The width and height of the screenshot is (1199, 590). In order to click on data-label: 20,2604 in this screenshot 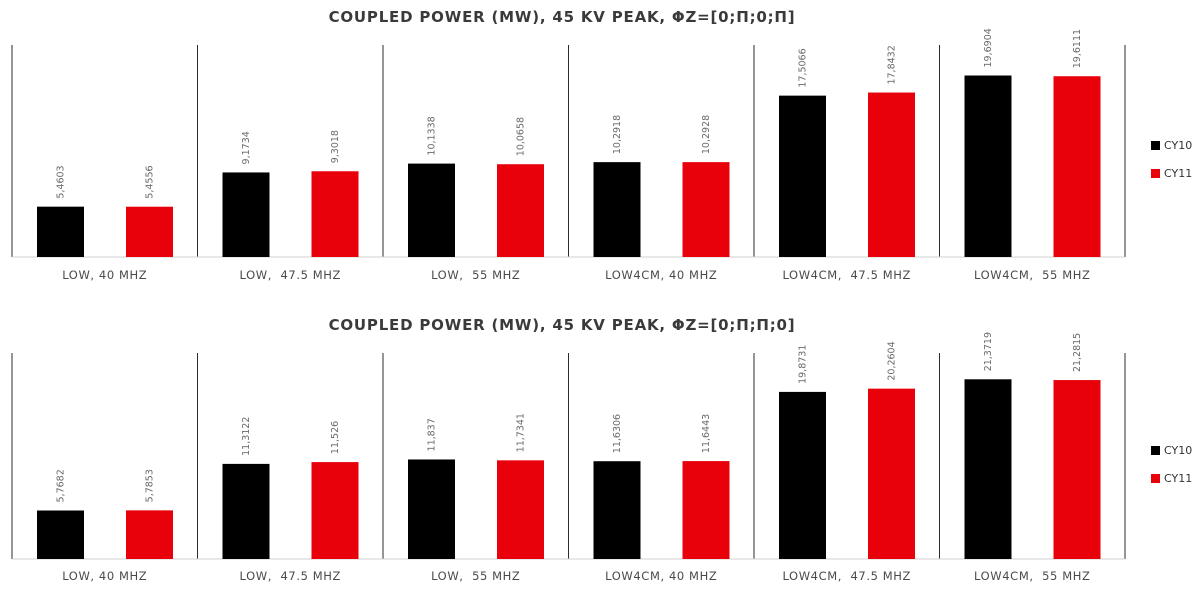, I will do `click(892, 360)`.